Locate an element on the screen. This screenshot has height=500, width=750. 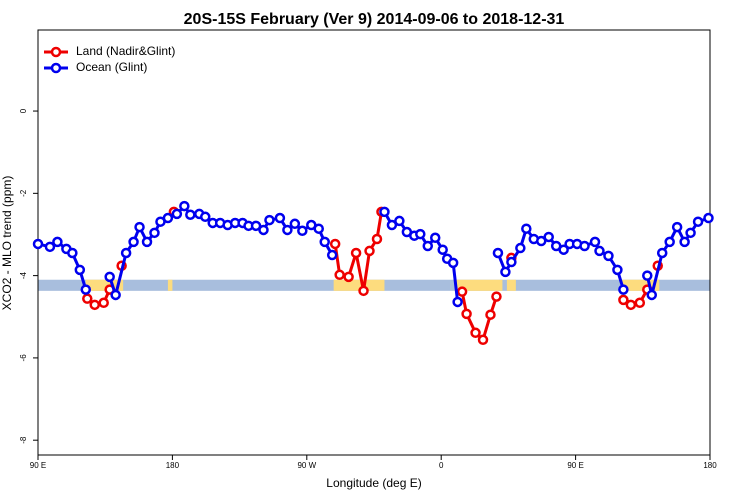
y-axis-label: XCO2 - MLO trend (ppm) is located at coordinates (7, 243).